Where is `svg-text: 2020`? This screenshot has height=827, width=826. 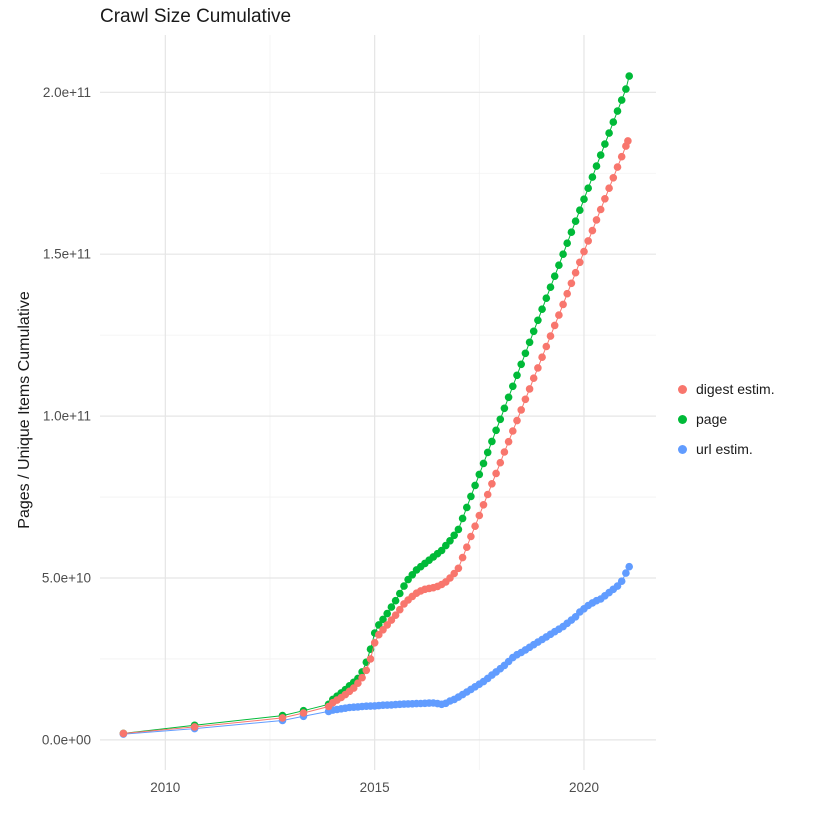
svg-text: 2020 is located at coordinates (584, 787).